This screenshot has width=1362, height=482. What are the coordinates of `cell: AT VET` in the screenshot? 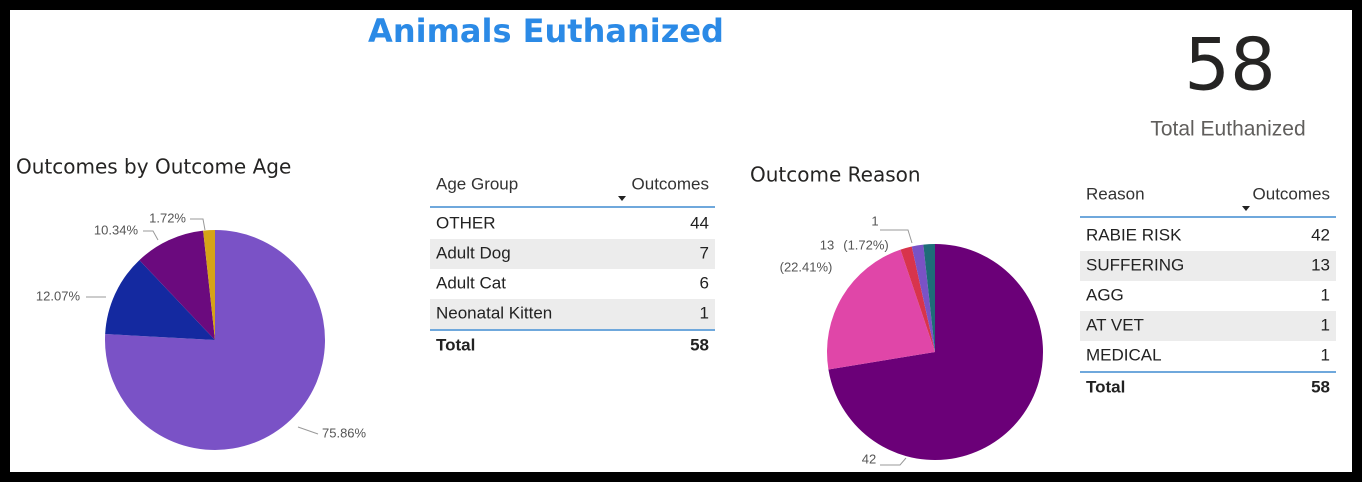 It's located at (1115, 324).